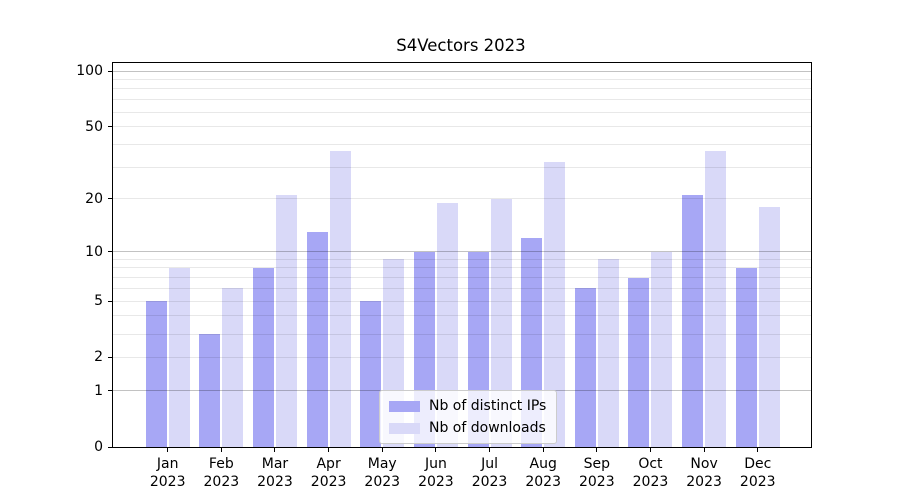  Describe the element at coordinates (167, 464) in the screenshot. I see `x-tick-month: Jan` at that location.